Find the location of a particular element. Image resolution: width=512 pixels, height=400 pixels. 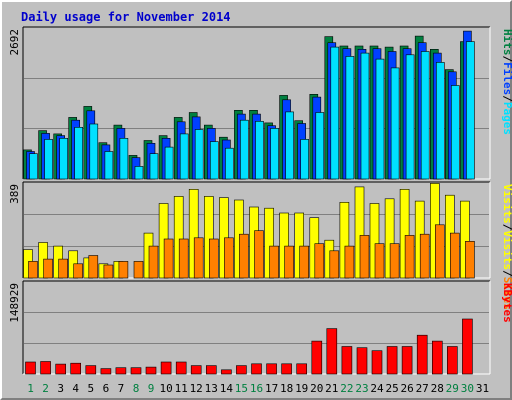

x-tick-label-day-17: 17 is located at coordinates (271, 388).